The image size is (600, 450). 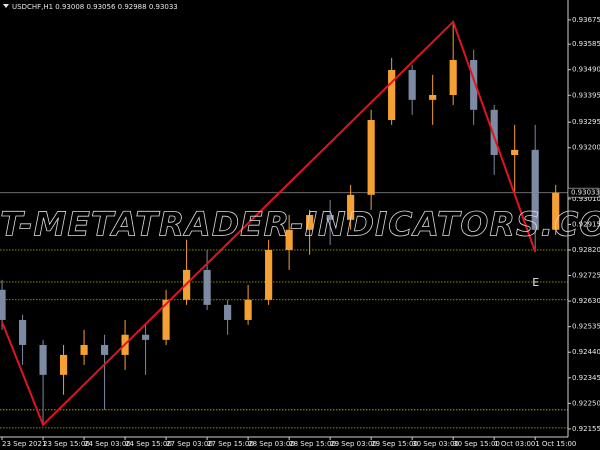 What do you see at coordinates (586, 429) in the screenshot?
I see `y-tick-label: 0.92155` at bounding box center [586, 429].